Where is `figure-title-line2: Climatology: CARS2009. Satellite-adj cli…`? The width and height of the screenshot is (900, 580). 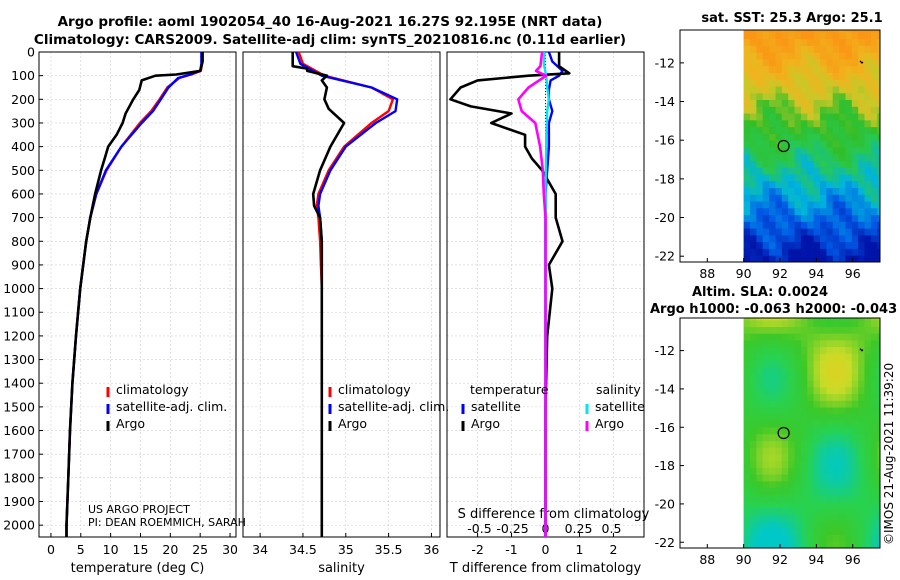
figure-title-line2: Climatology: CARS2009. Satellite-adj cli… is located at coordinates (330, 40).